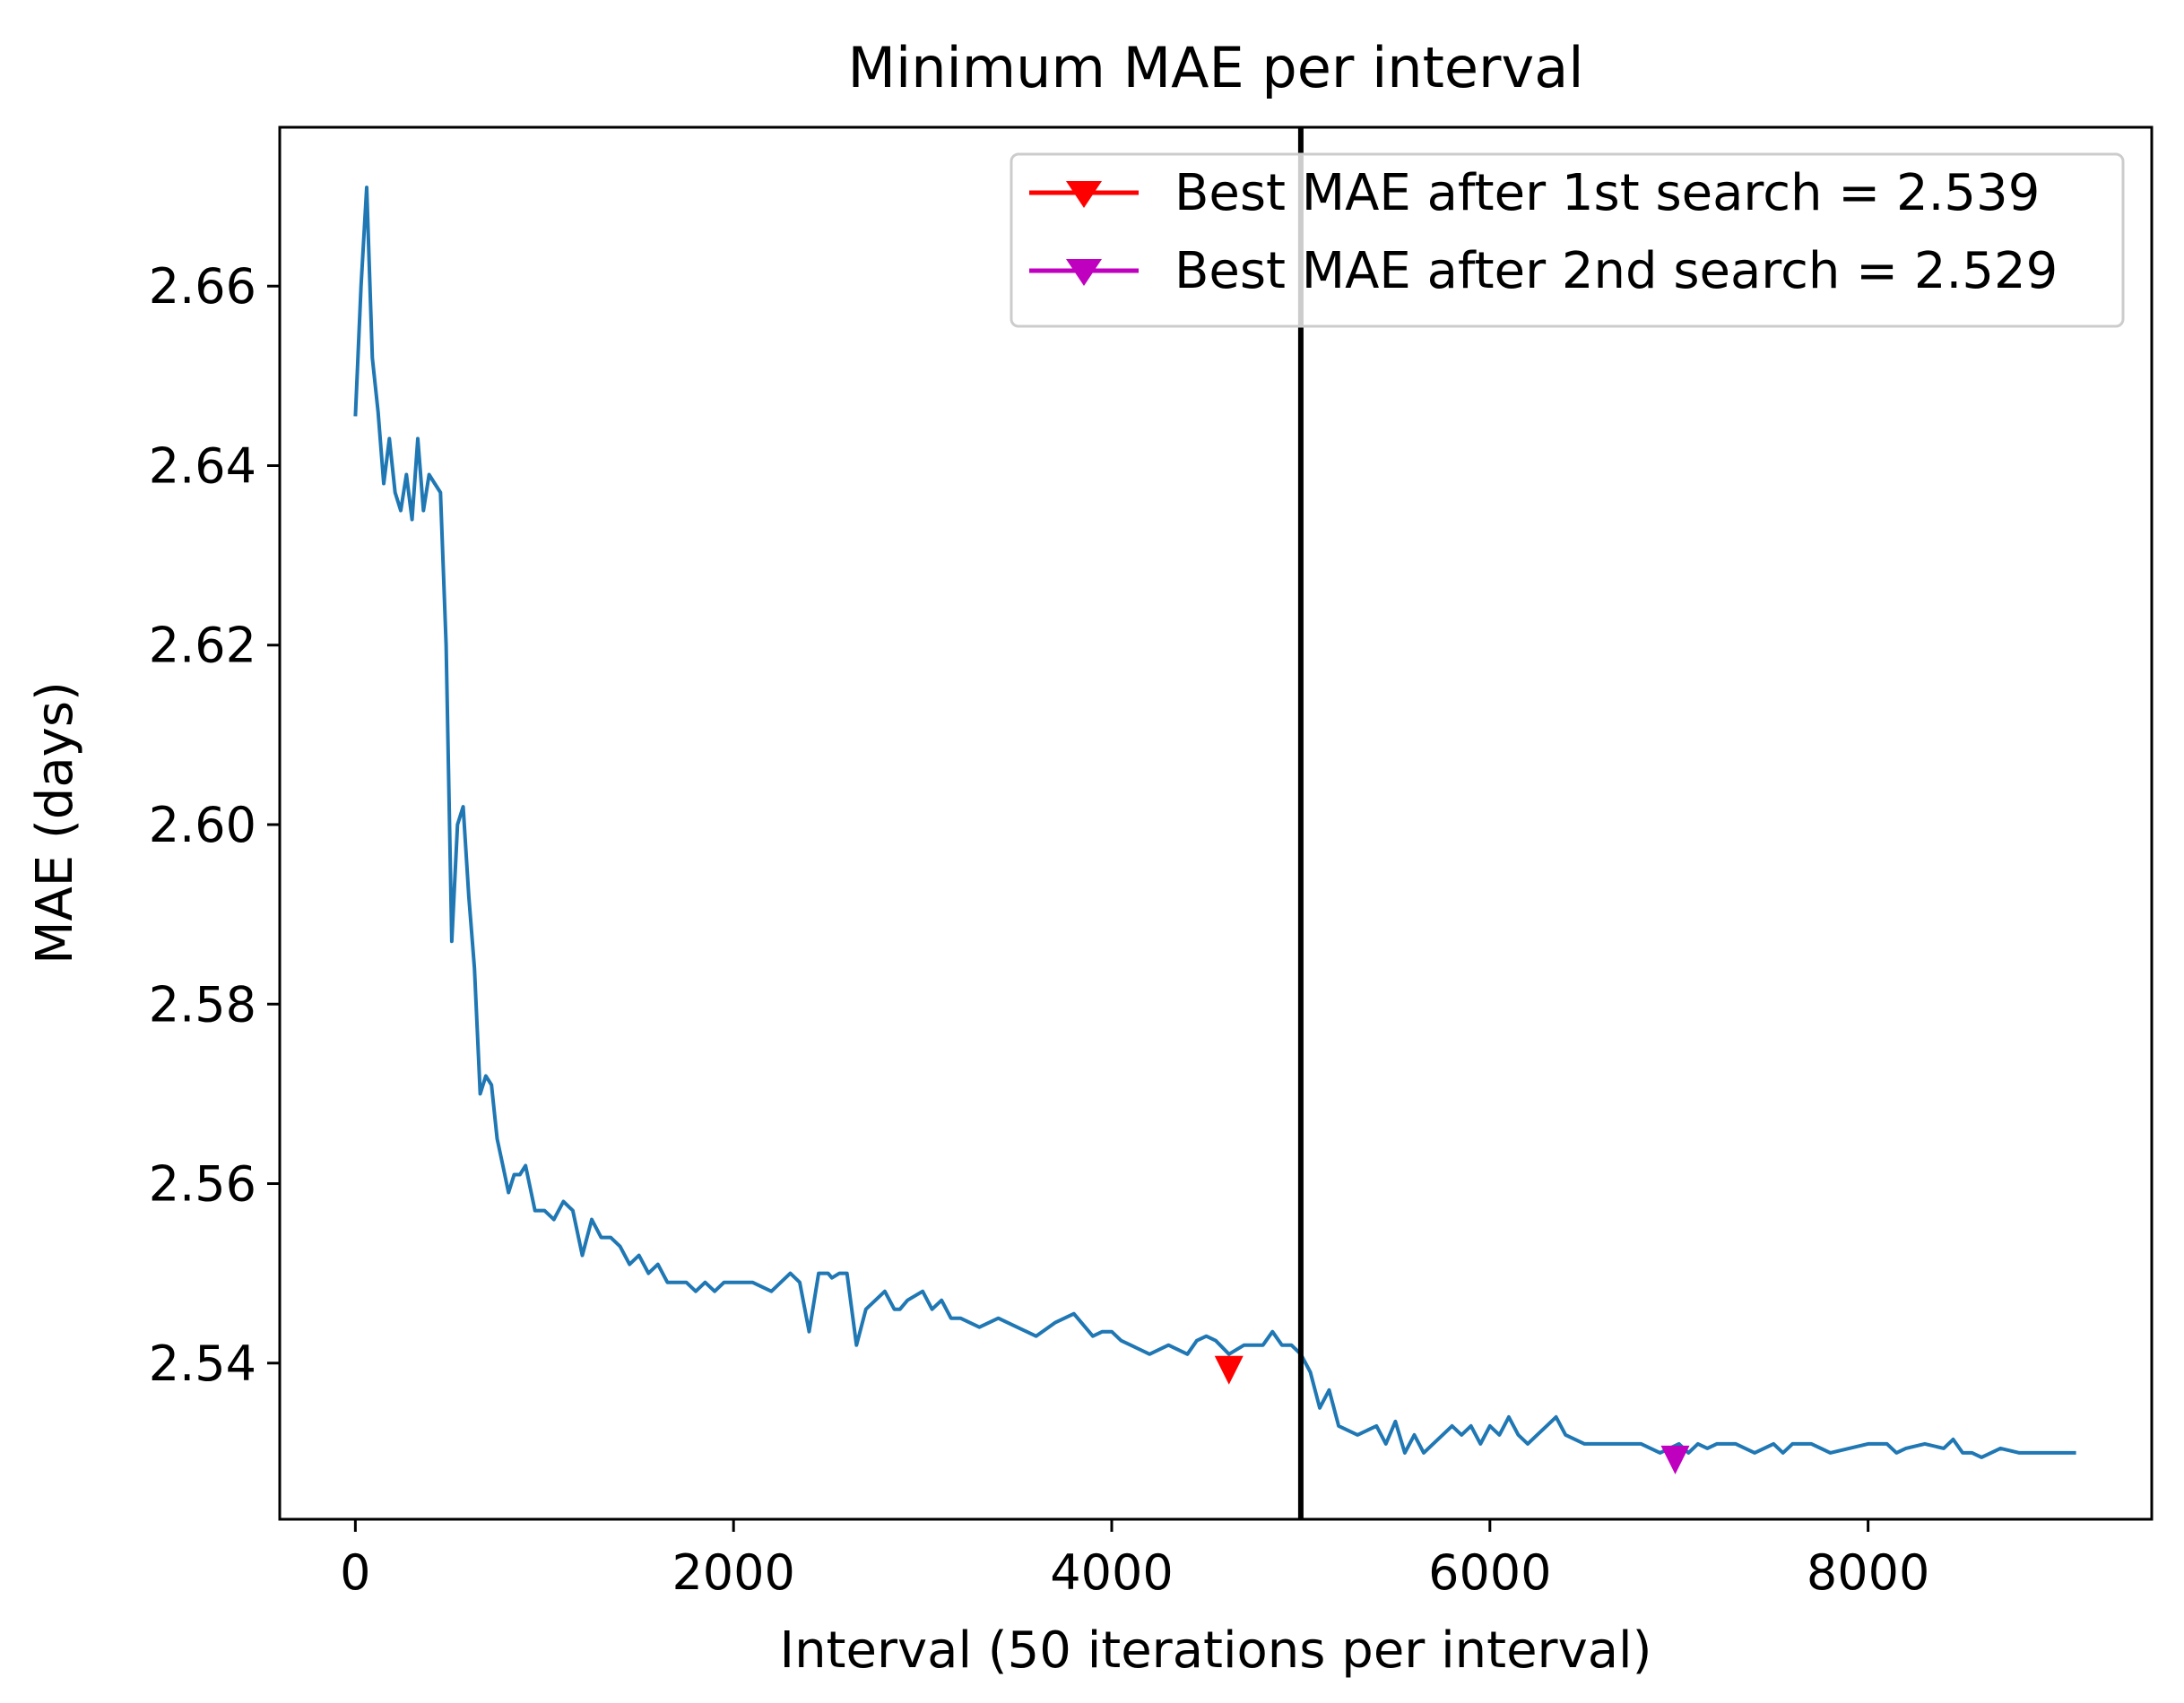  What do you see at coordinates (202, 646) in the screenshot?
I see `y-tick-label: 2.62` at bounding box center [202, 646].